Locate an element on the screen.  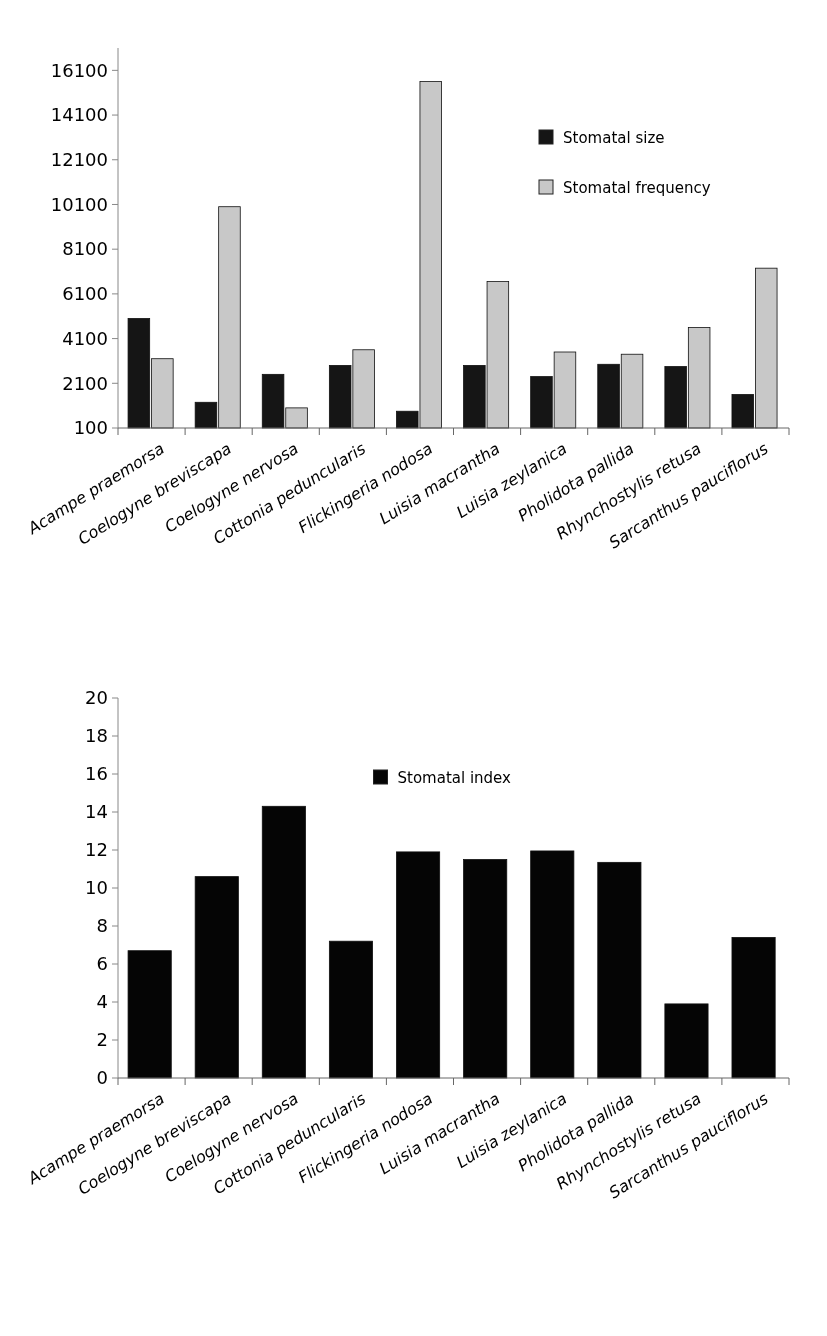
y-tick-label: 4 is located at coordinates (102, 1002).